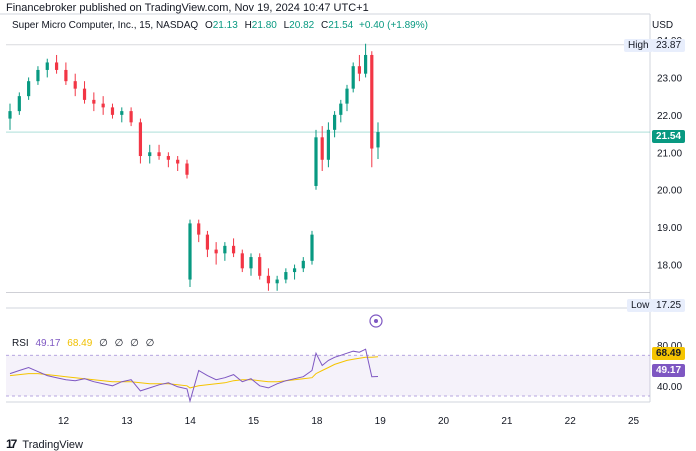 The height and width of the screenshot is (451, 696). What do you see at coordinates (264, 25) in the screenshot?
I see `high-value-legend: 21.80` at bounding box center [264, 25].